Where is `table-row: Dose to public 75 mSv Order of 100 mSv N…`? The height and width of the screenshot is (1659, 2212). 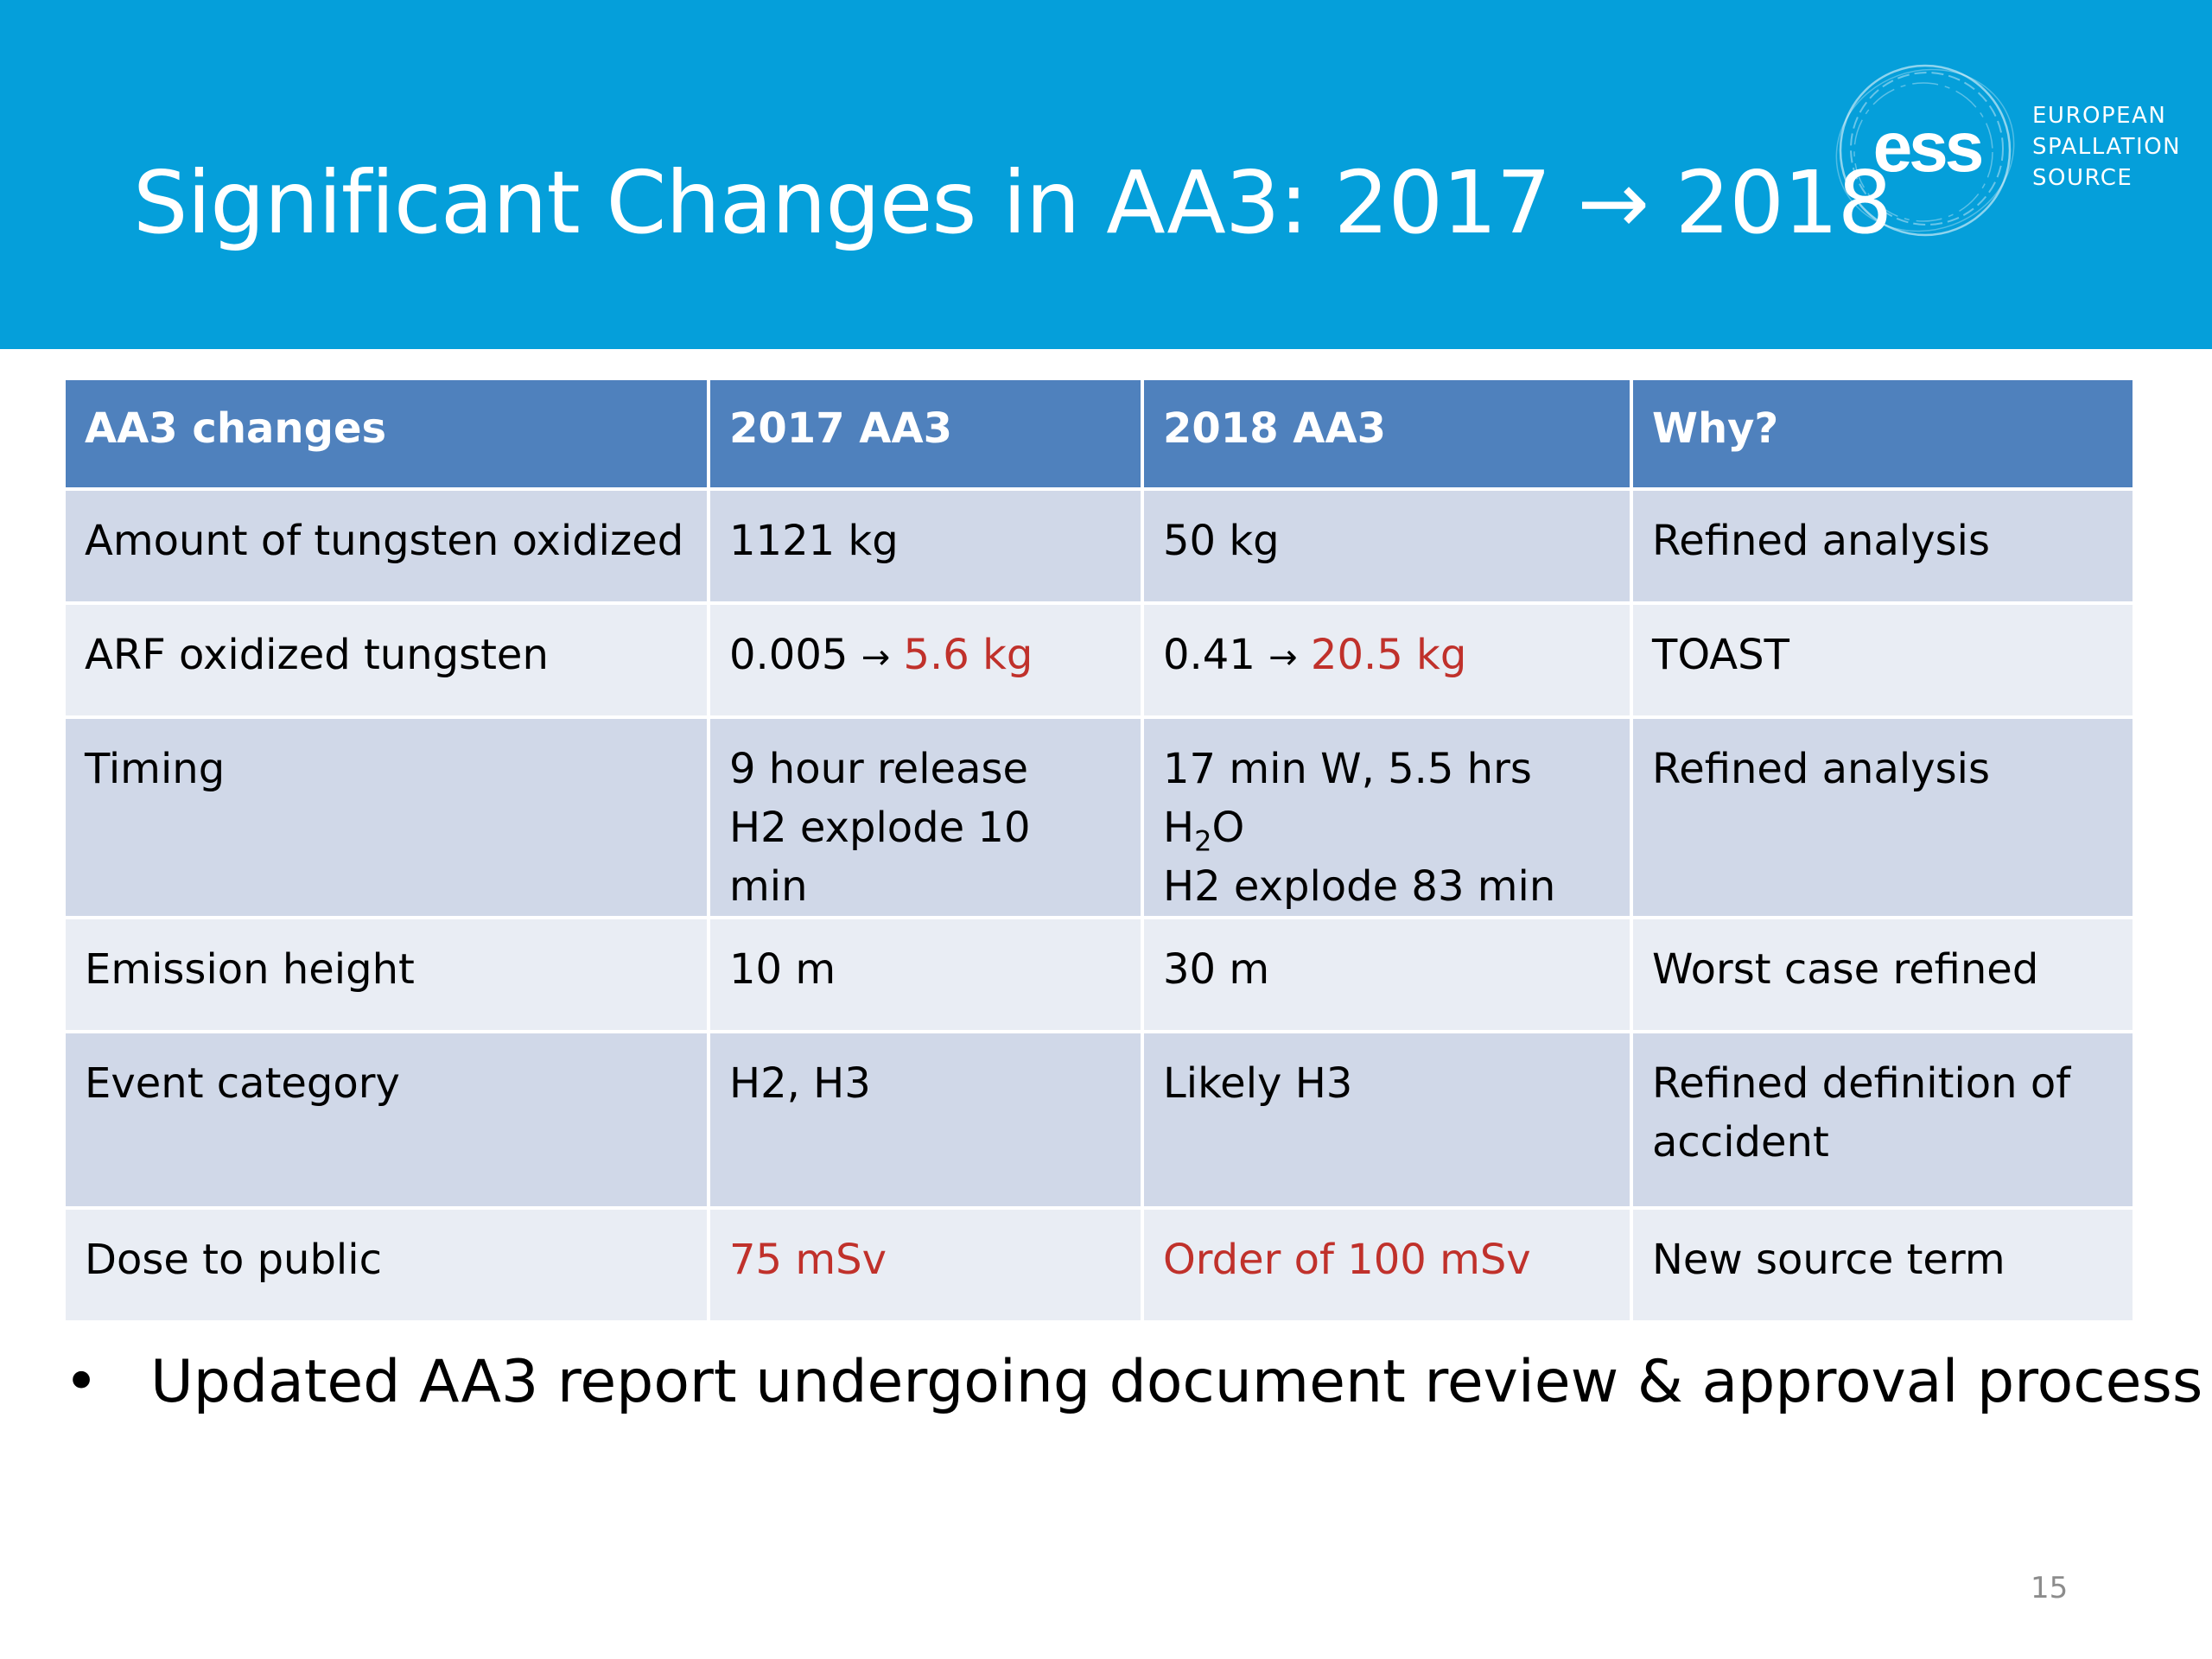 table-row: Dose to public 75 mSv Order of 100 mSv N… is located at coordinates (1099, 1265).